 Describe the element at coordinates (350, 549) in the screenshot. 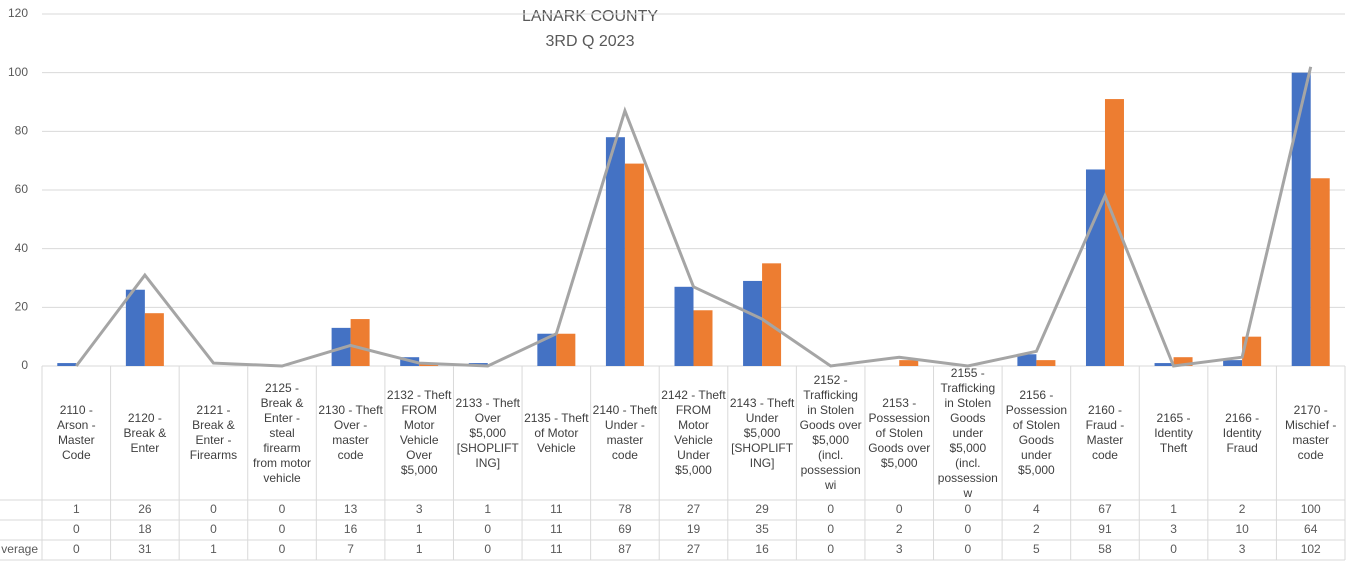

I see `table-value: 7` at that location.